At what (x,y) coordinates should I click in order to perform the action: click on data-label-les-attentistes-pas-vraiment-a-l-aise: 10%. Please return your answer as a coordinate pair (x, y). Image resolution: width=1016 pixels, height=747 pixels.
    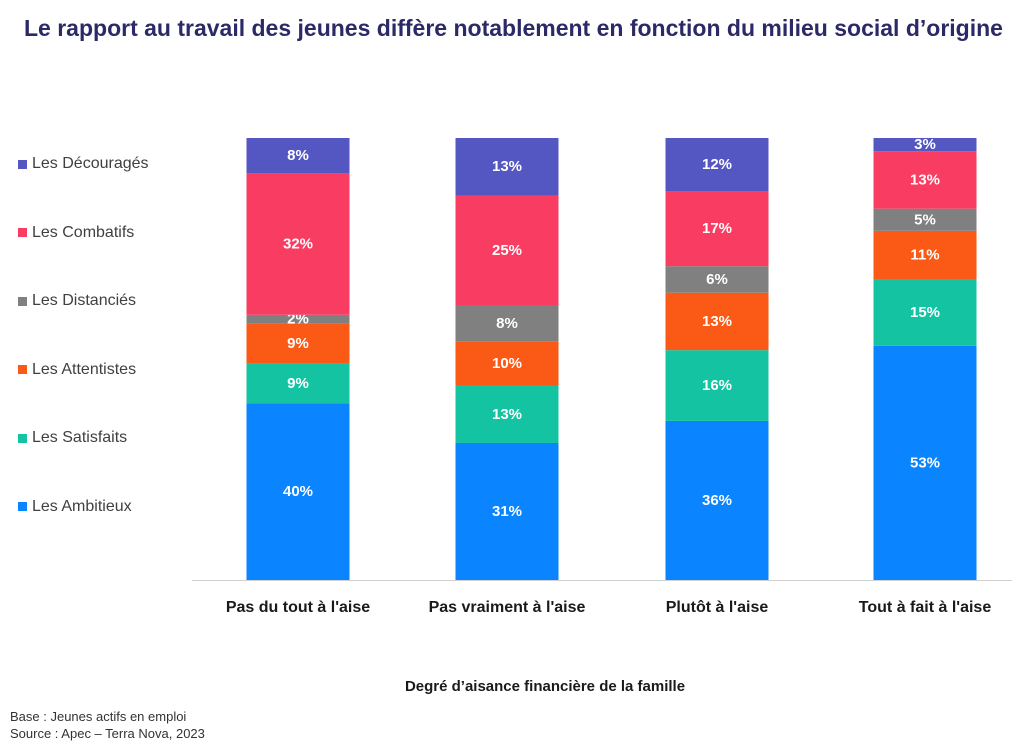
    Looking at the image, I should click on (507, 363).